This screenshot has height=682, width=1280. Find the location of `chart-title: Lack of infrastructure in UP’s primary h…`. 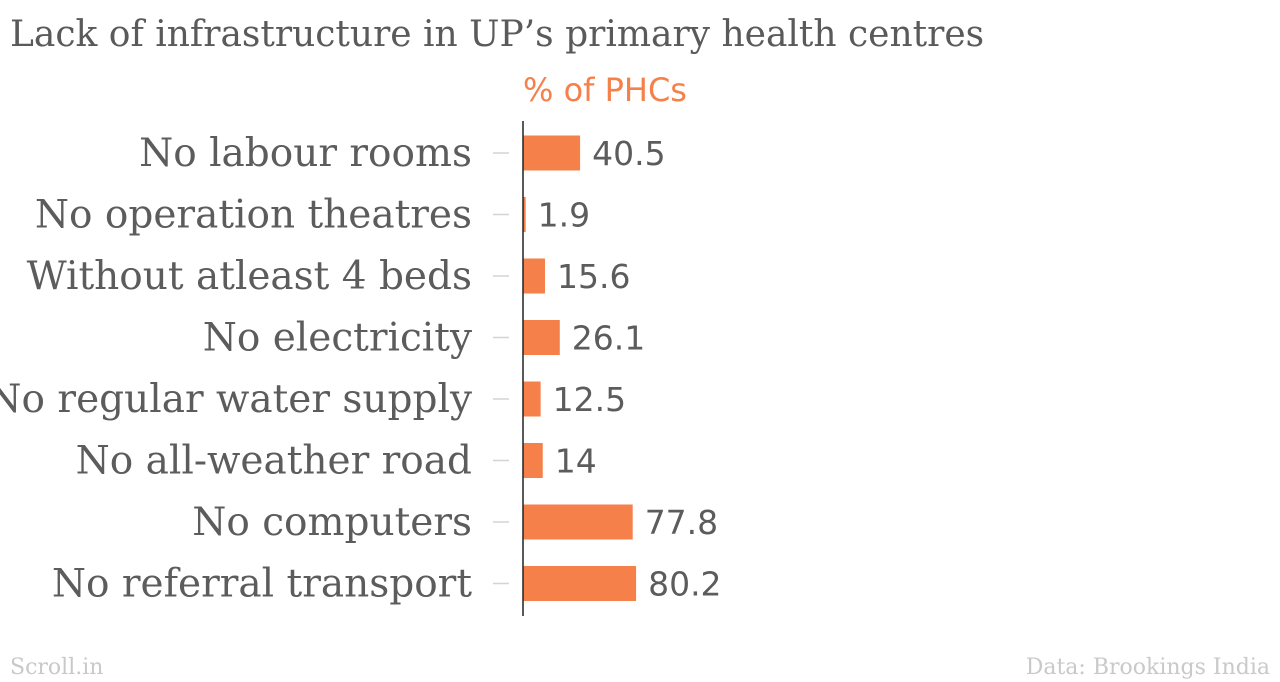

chart-title: Lack of infrastructure in UP’s primary h… is located at coordinates (497, 34).